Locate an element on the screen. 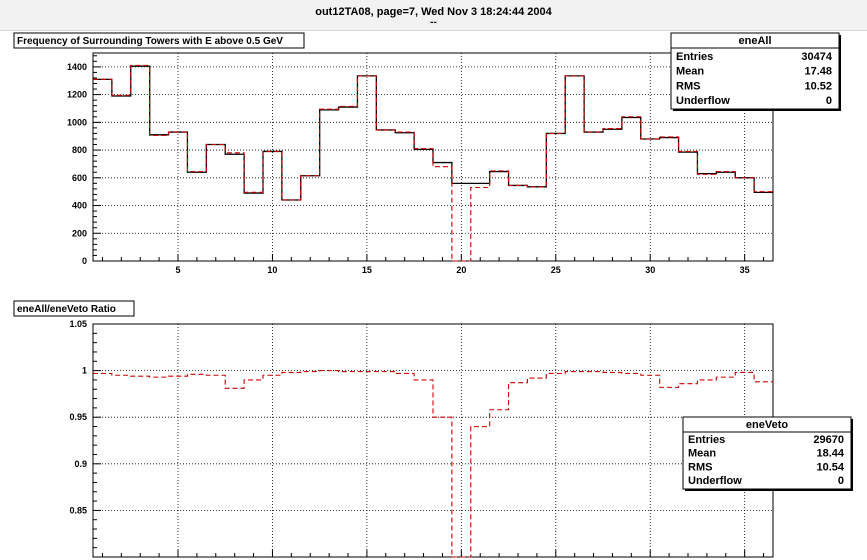 Image resolution: width=867 pixels, height=560 pixels. page-subtitle: -- is located at coordinates (433, 22).